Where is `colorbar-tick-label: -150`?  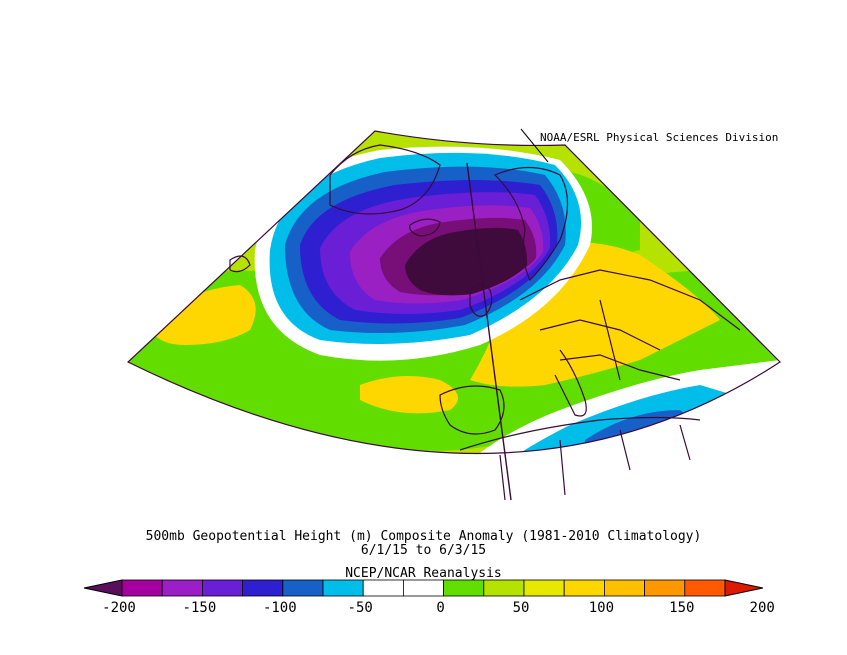
colorbar-tick-label: -150 is located at coordinates (200, 608).